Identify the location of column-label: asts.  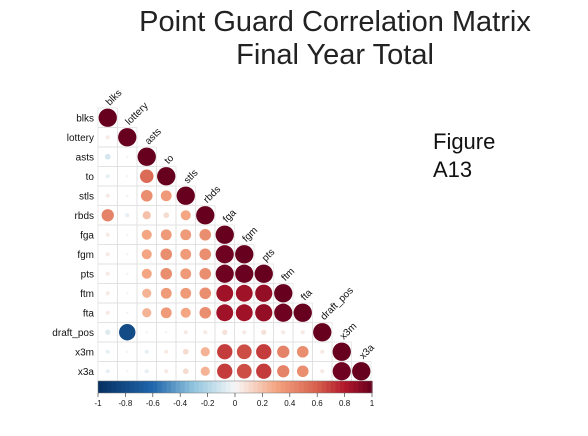
(153, 136).